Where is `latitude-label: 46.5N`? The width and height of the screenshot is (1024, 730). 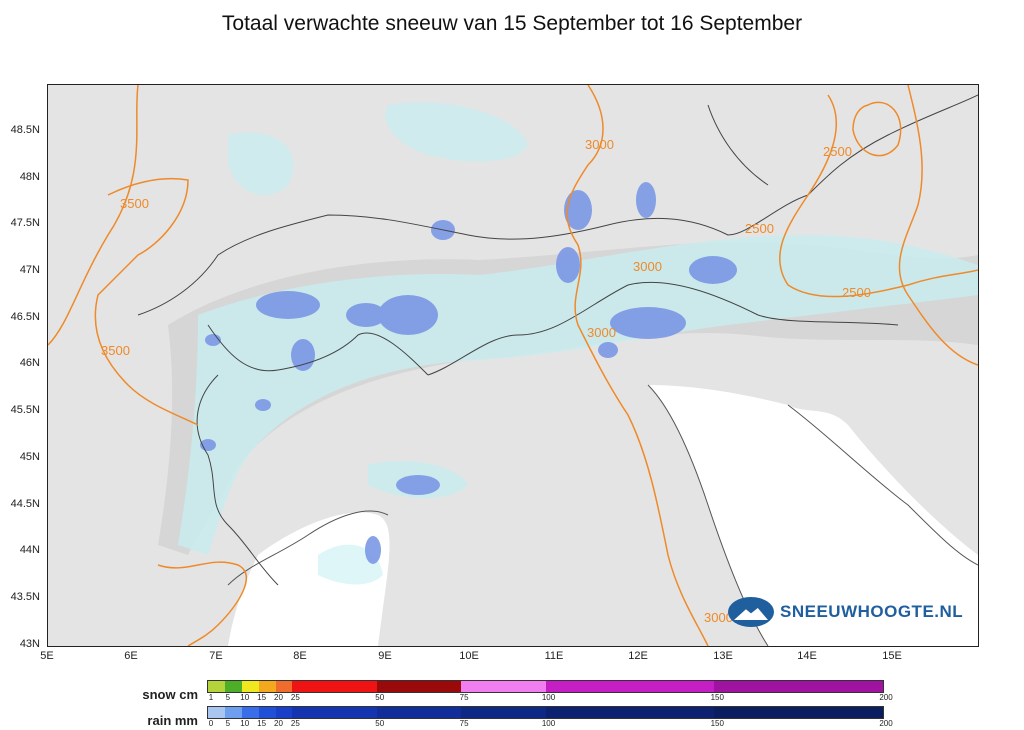
latitude-label: 46.5N is located at coordinates (25, 317).